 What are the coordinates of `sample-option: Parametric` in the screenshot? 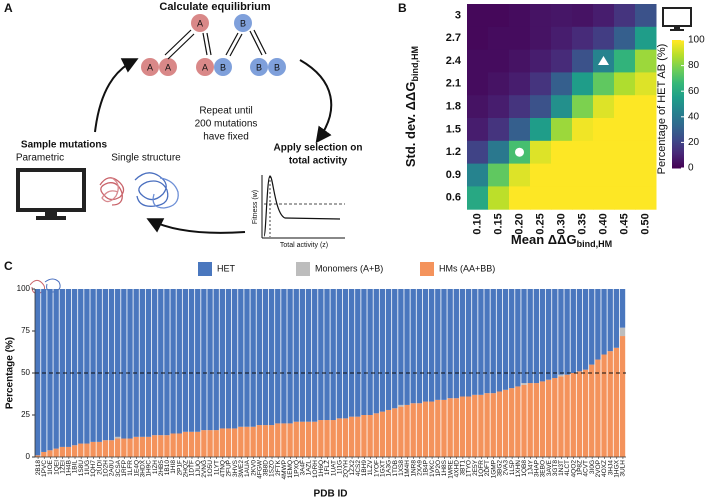 It's located at (40, 158).